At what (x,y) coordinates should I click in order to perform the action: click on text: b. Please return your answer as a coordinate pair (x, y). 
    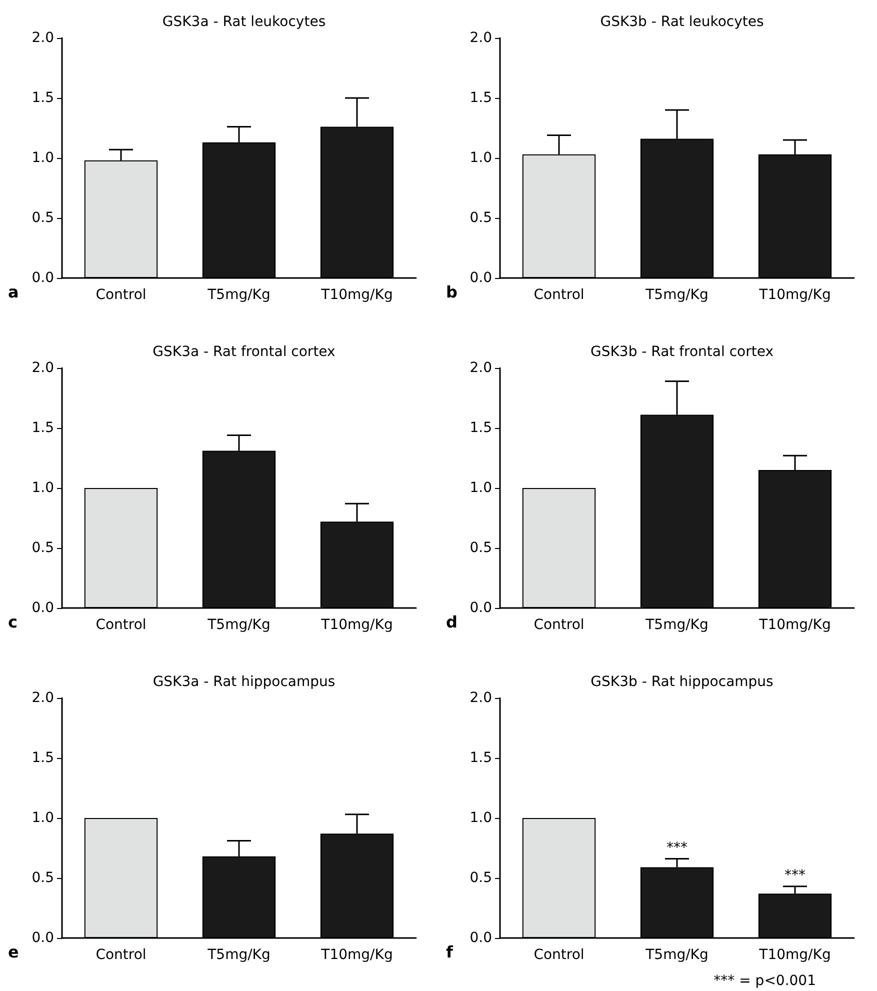
    Looking at the image, I should click on (452, 292).